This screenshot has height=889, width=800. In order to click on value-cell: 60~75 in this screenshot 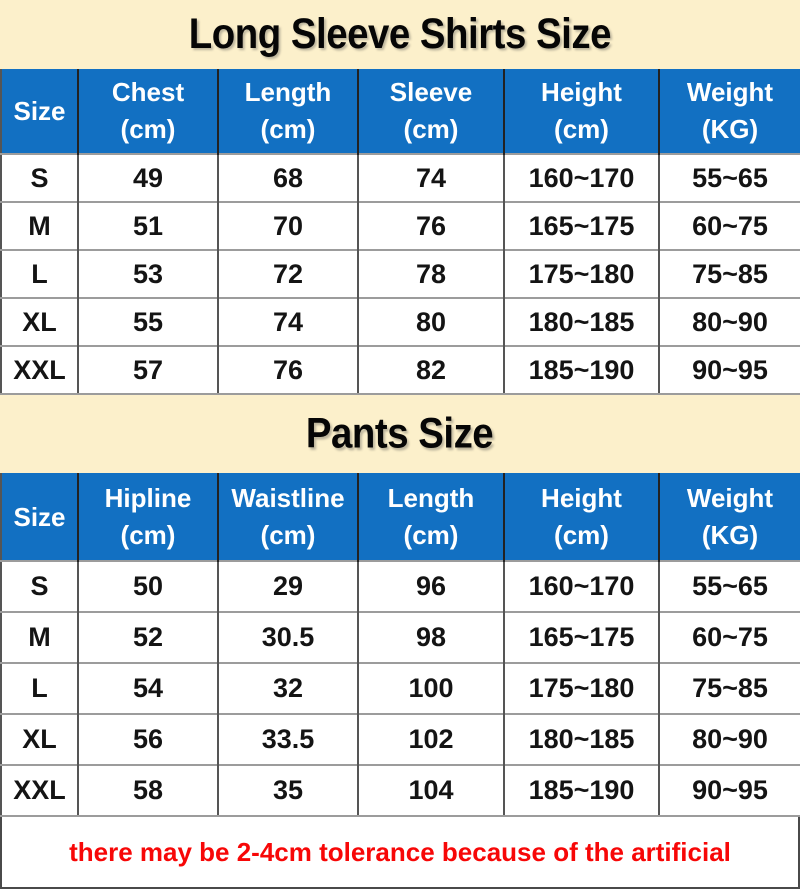, I will do `click(729, 637)`.